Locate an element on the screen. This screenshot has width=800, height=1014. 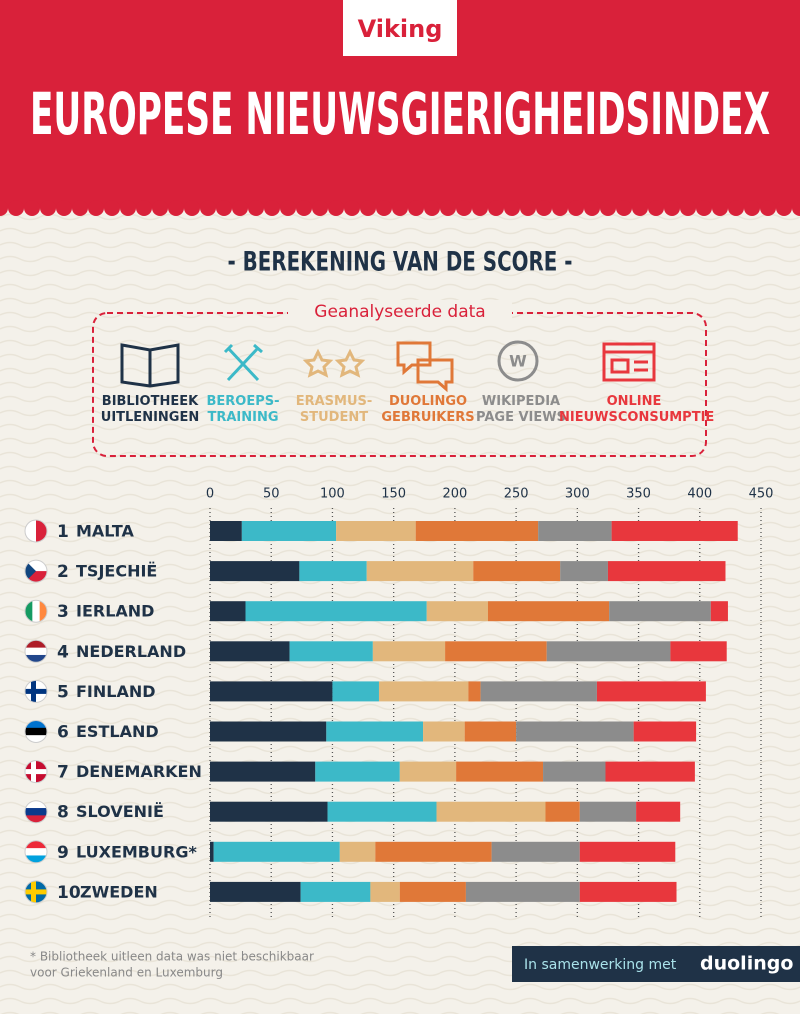
title: EUROPESE NIEUWSGIERIGHEIDSINDEX is located at coordinates (400, 114).